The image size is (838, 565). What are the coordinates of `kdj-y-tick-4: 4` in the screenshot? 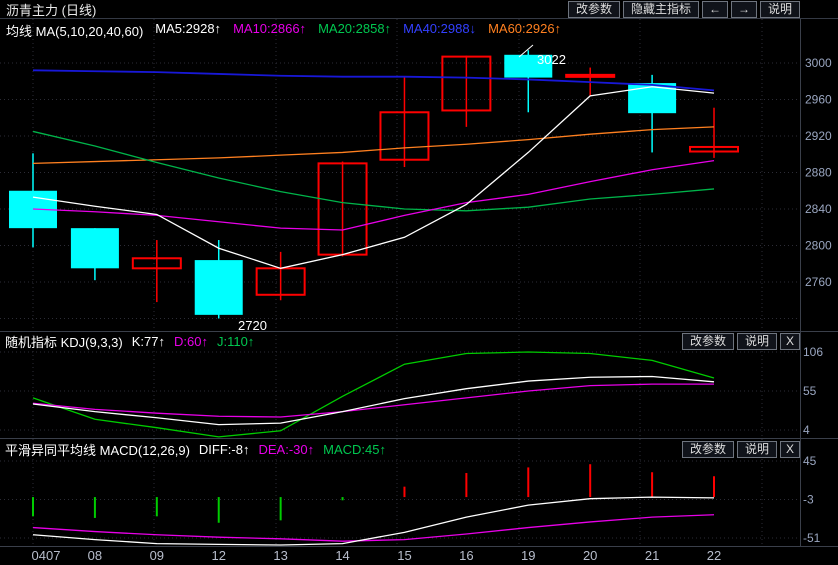 It's located at (806, 430).